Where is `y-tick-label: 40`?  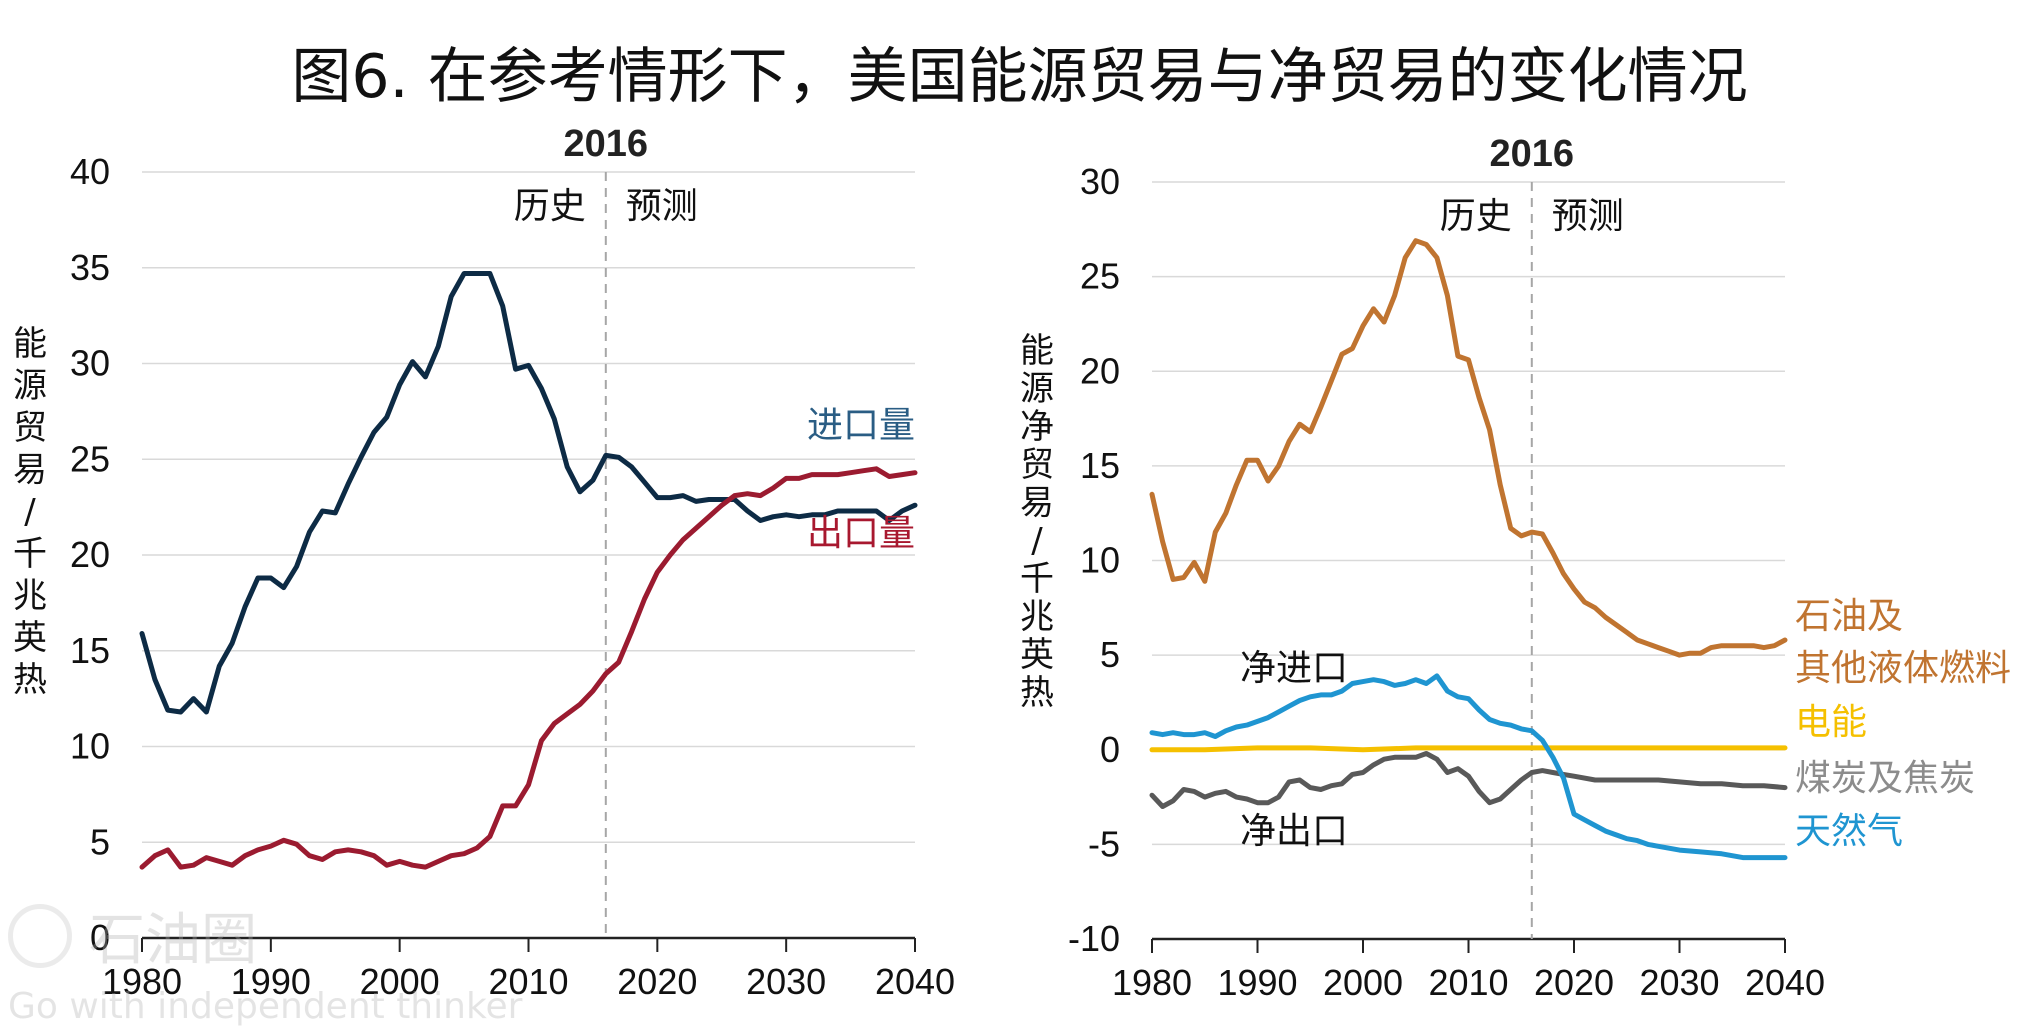
y-tick-label: 40 is located at coordinates (90, 171).